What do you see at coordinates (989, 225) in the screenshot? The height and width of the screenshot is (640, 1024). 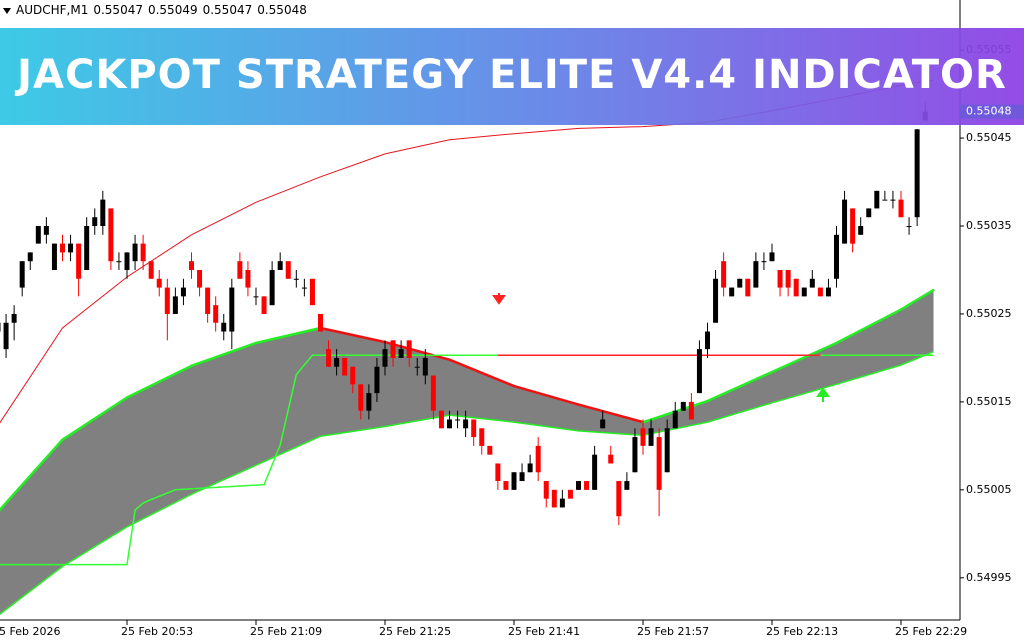 I see `y-tick-label: 0.55035` at bounding box center [989, 225].